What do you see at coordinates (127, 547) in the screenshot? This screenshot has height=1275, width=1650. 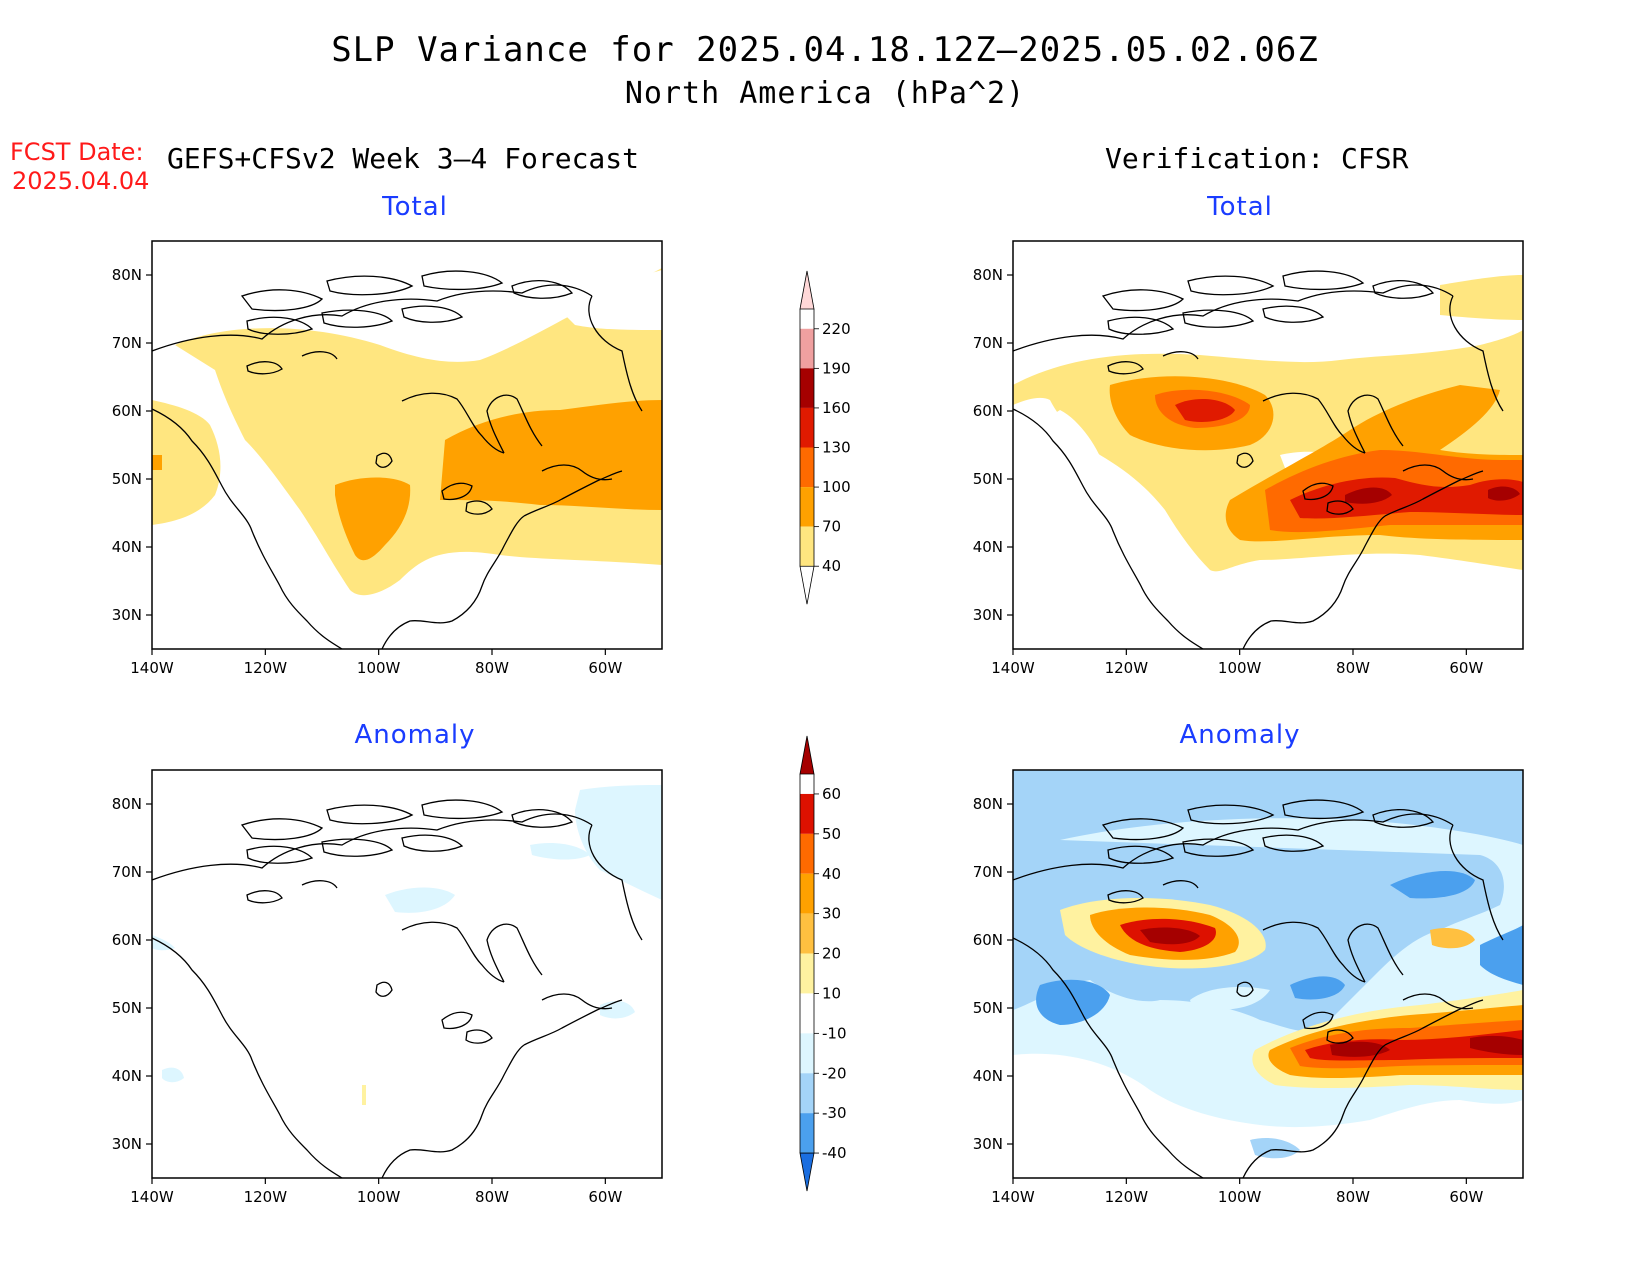 I see `forecast-total-lat-label: 40N` at bounding box center [127, 547].